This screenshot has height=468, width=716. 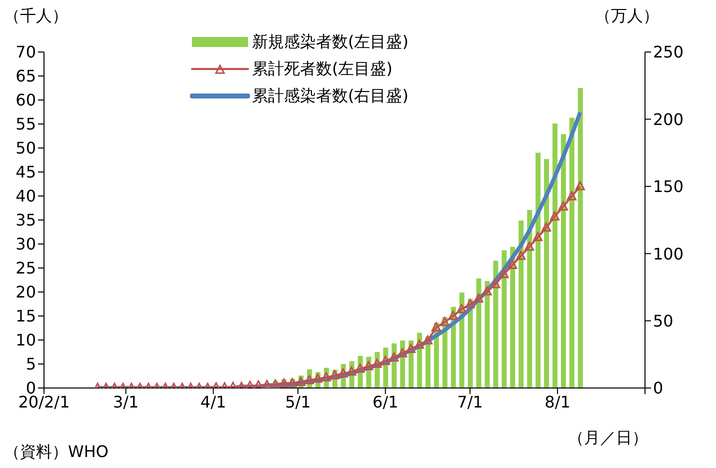 What do you see at coordinates (385, 402) in the screenshot?
I see `x-tick-label: 6/1` at bounding box center [385, 402].